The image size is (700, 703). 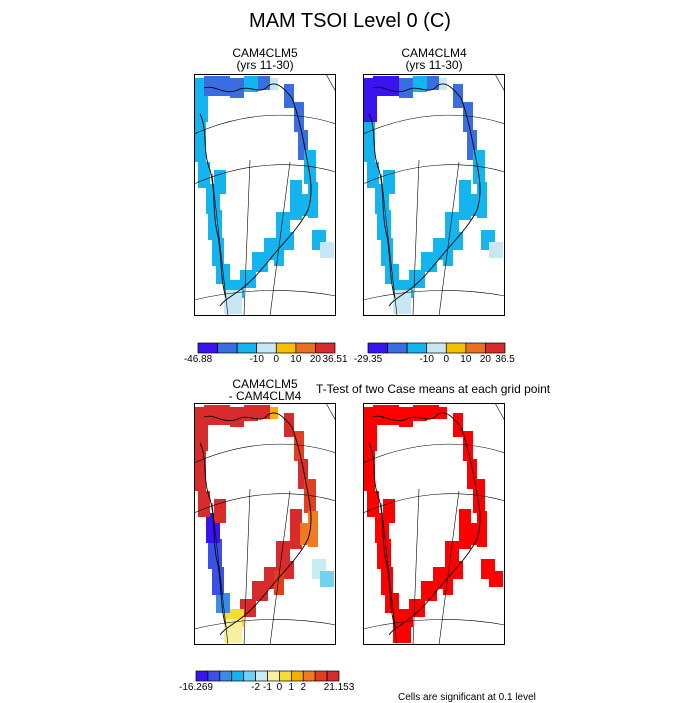 What do you see at coordinates (265, 524) in the screenshot?
I see `panel-difference` at bounding box center [265, 524].